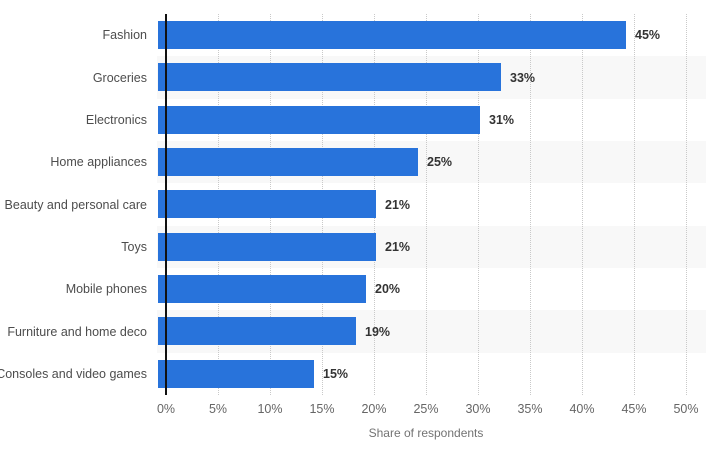 This screenshot has width=716, height=451. Describe the element at coordinates (116, 119) in the screenshot. I see `category-label: Electronics` at that location.